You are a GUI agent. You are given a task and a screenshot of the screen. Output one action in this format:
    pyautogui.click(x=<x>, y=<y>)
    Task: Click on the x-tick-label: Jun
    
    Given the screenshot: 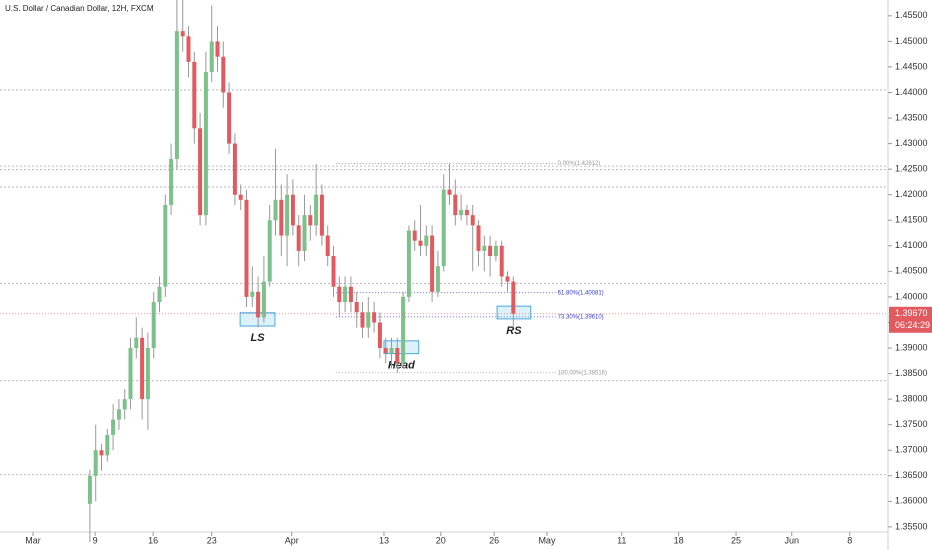 What is the action you would take?
    pyautogui.click(x=791, y=540)
    